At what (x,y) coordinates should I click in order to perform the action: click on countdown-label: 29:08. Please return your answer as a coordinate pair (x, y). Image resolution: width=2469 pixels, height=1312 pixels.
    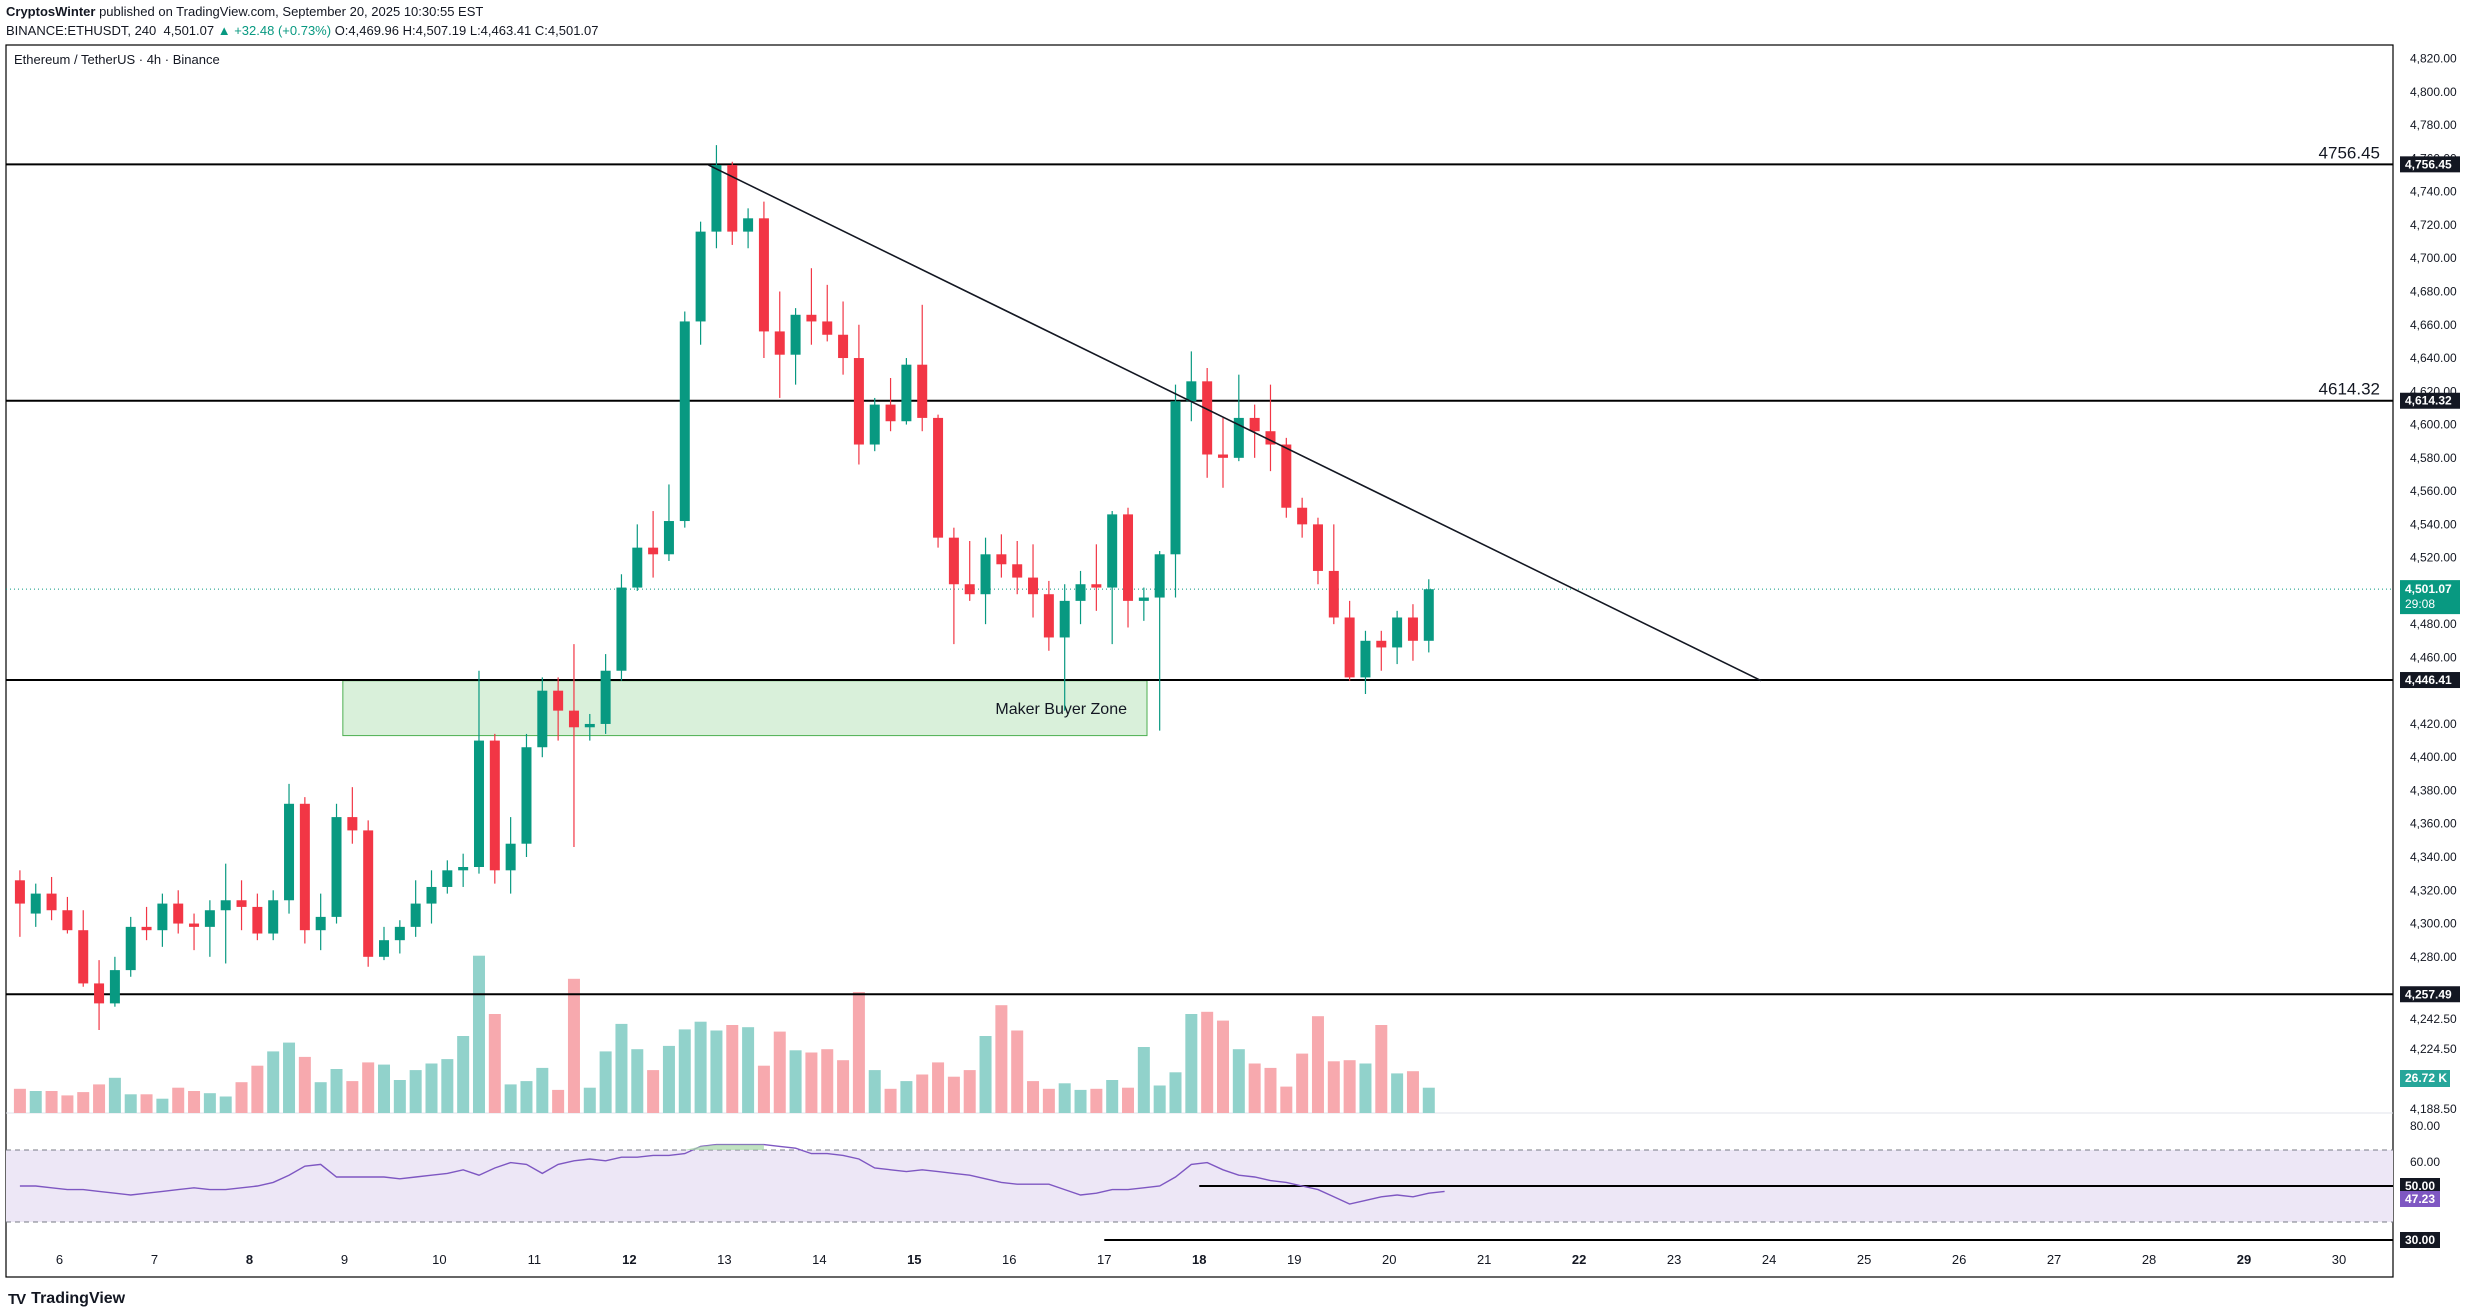
    Looking at the image, I should click on (2420, 604).